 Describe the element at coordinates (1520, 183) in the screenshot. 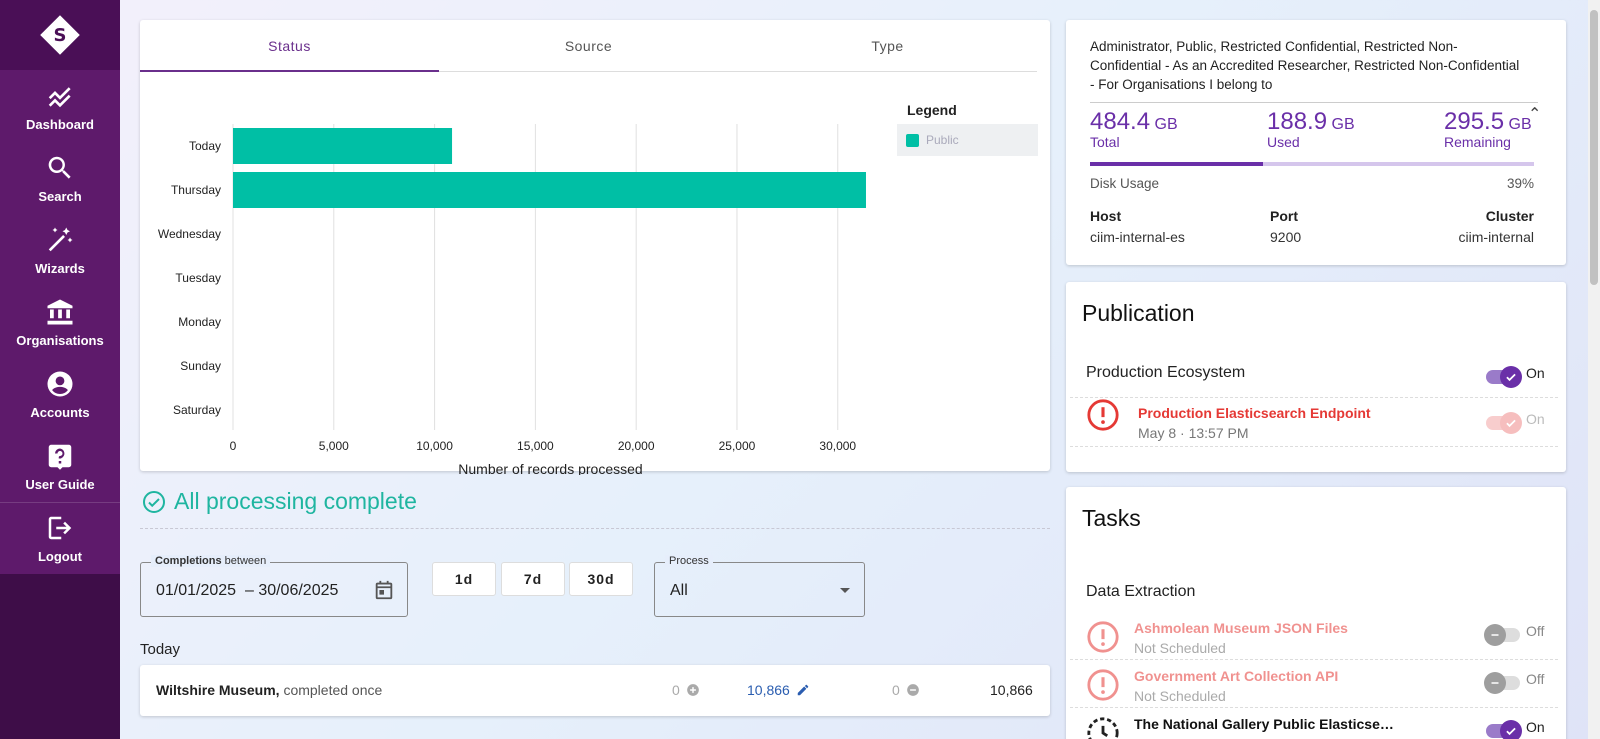

I see `disk-usage-percent: 39%` at that location.